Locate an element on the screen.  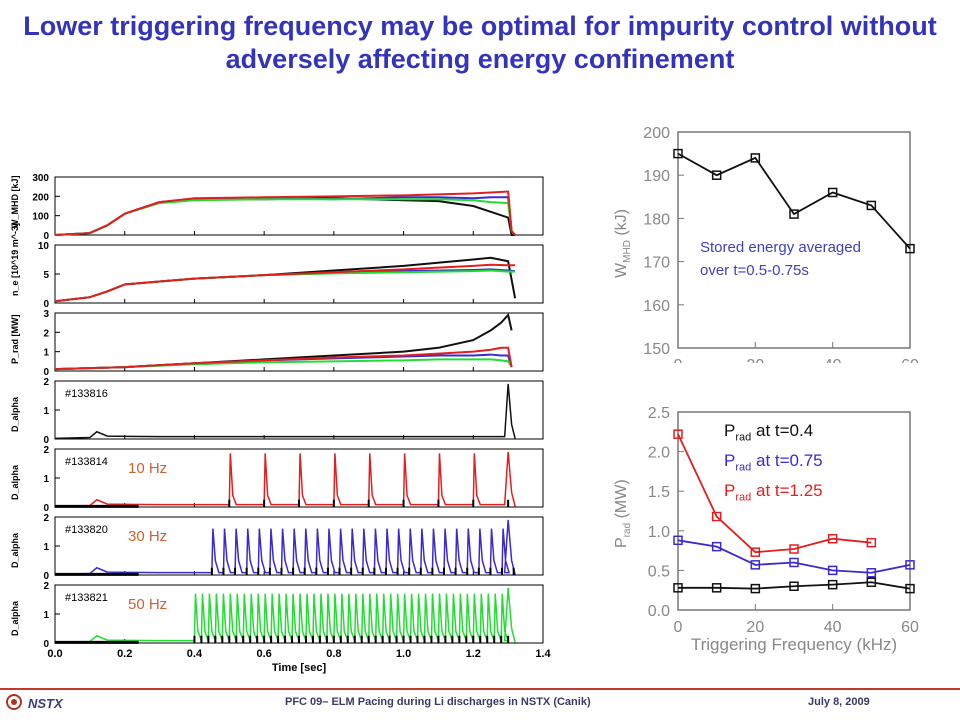
legend-prad-t075: Prad at t=0.75 is located at coordinates (773, 462).